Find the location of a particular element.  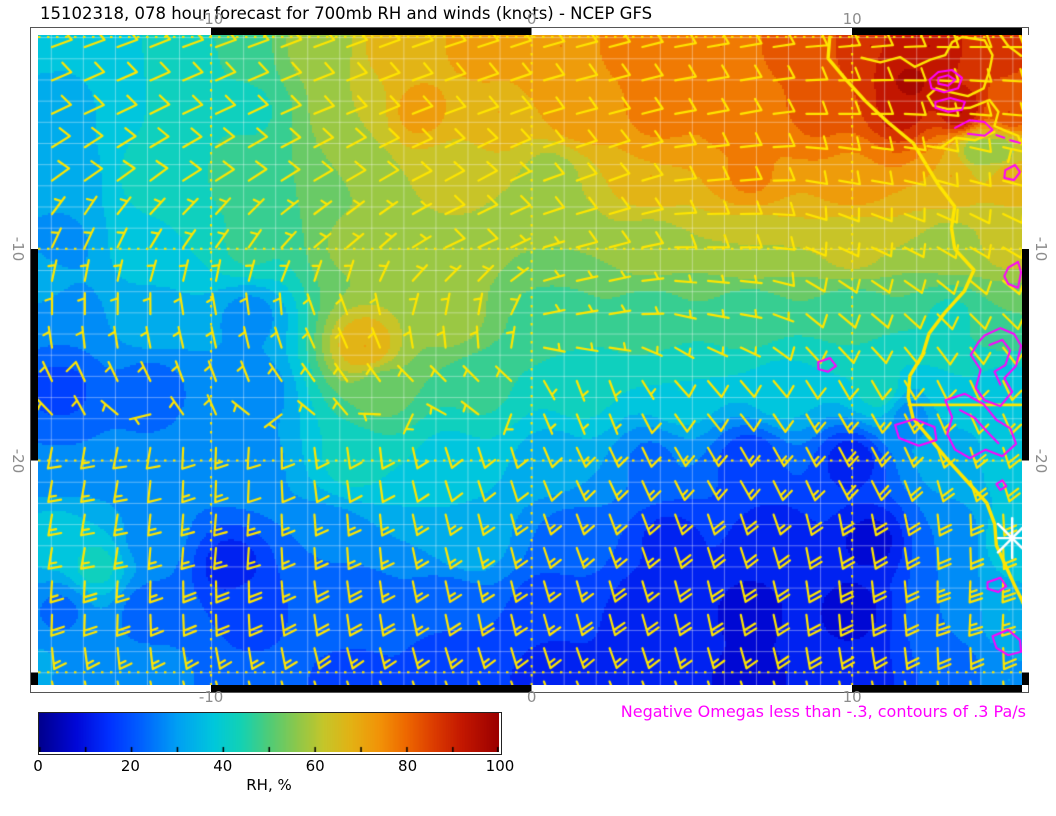

lat-tick-label-left: -10 is located at coordinates (18, 249).